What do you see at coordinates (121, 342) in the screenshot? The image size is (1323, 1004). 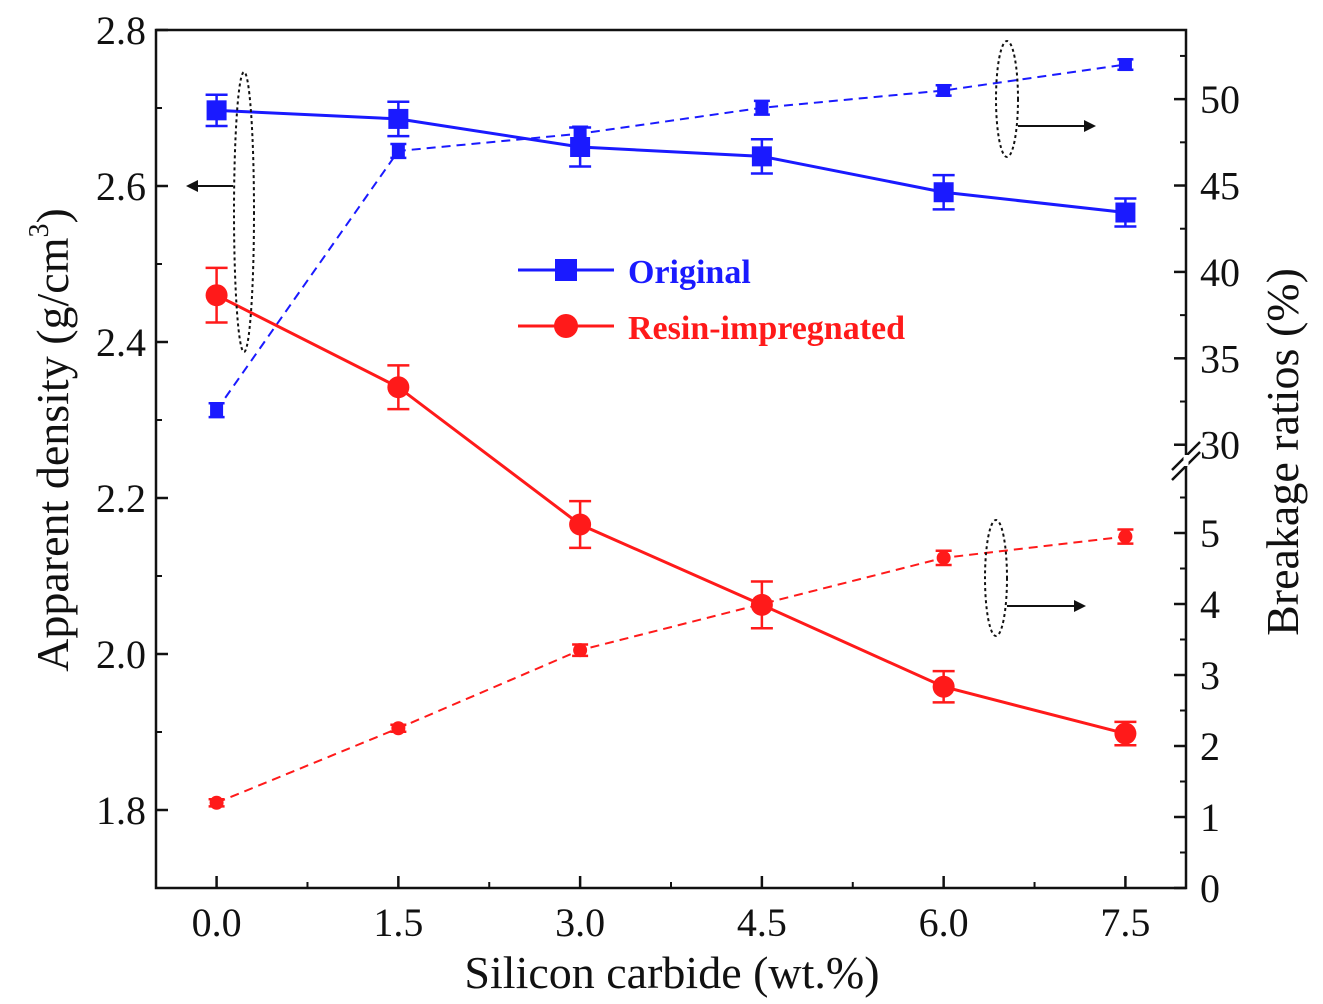 I see `left-tick-label: 2.4` at bounding box center [121, 342].